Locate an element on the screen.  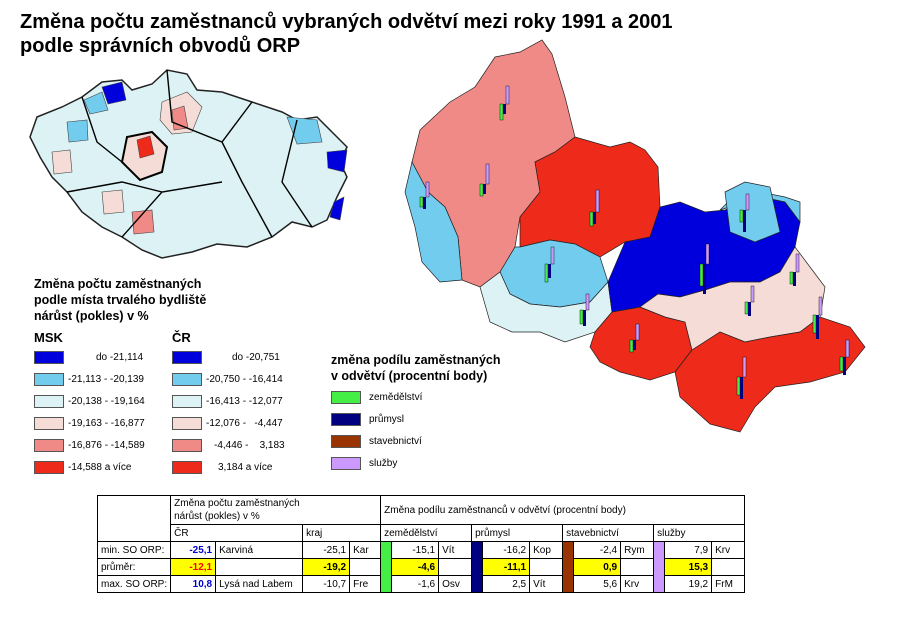
legend-change-title-line2: podle místa trvalého bydliště is located at coordinates (120, 300).